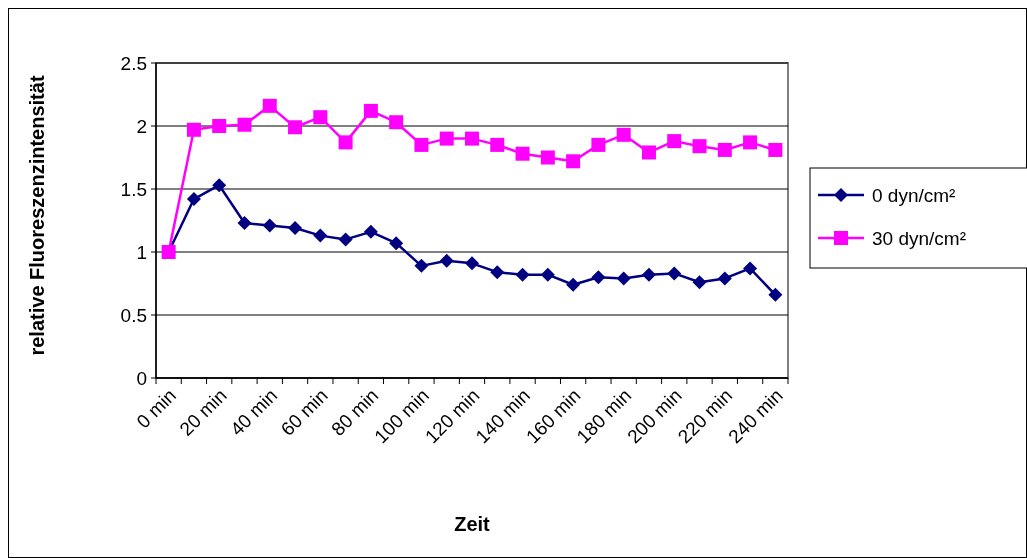  I want to click on y-tick-label: 2.5, so click(133, 63).